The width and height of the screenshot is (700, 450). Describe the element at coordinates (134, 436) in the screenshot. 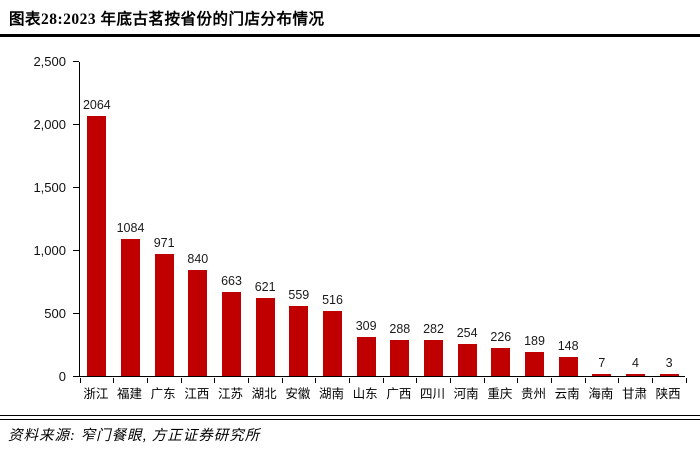

I see `source-note: 资料来源: 窄门餐眼, 方正证券研究所` at that location.